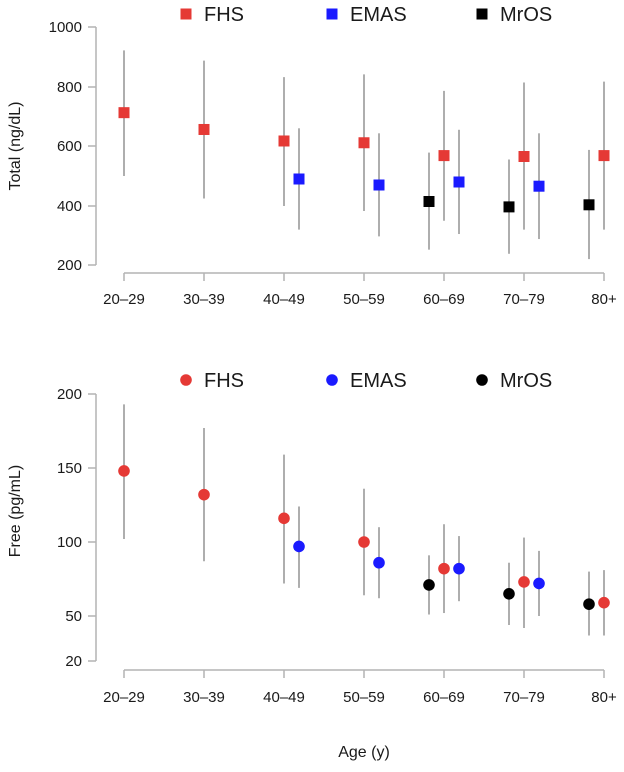 This screenshot has height=772, width=624. What do you see at coordinates (69, 146) in the screenshot?
I see `y-tick-label: 600` at bounding box center [69, 146].